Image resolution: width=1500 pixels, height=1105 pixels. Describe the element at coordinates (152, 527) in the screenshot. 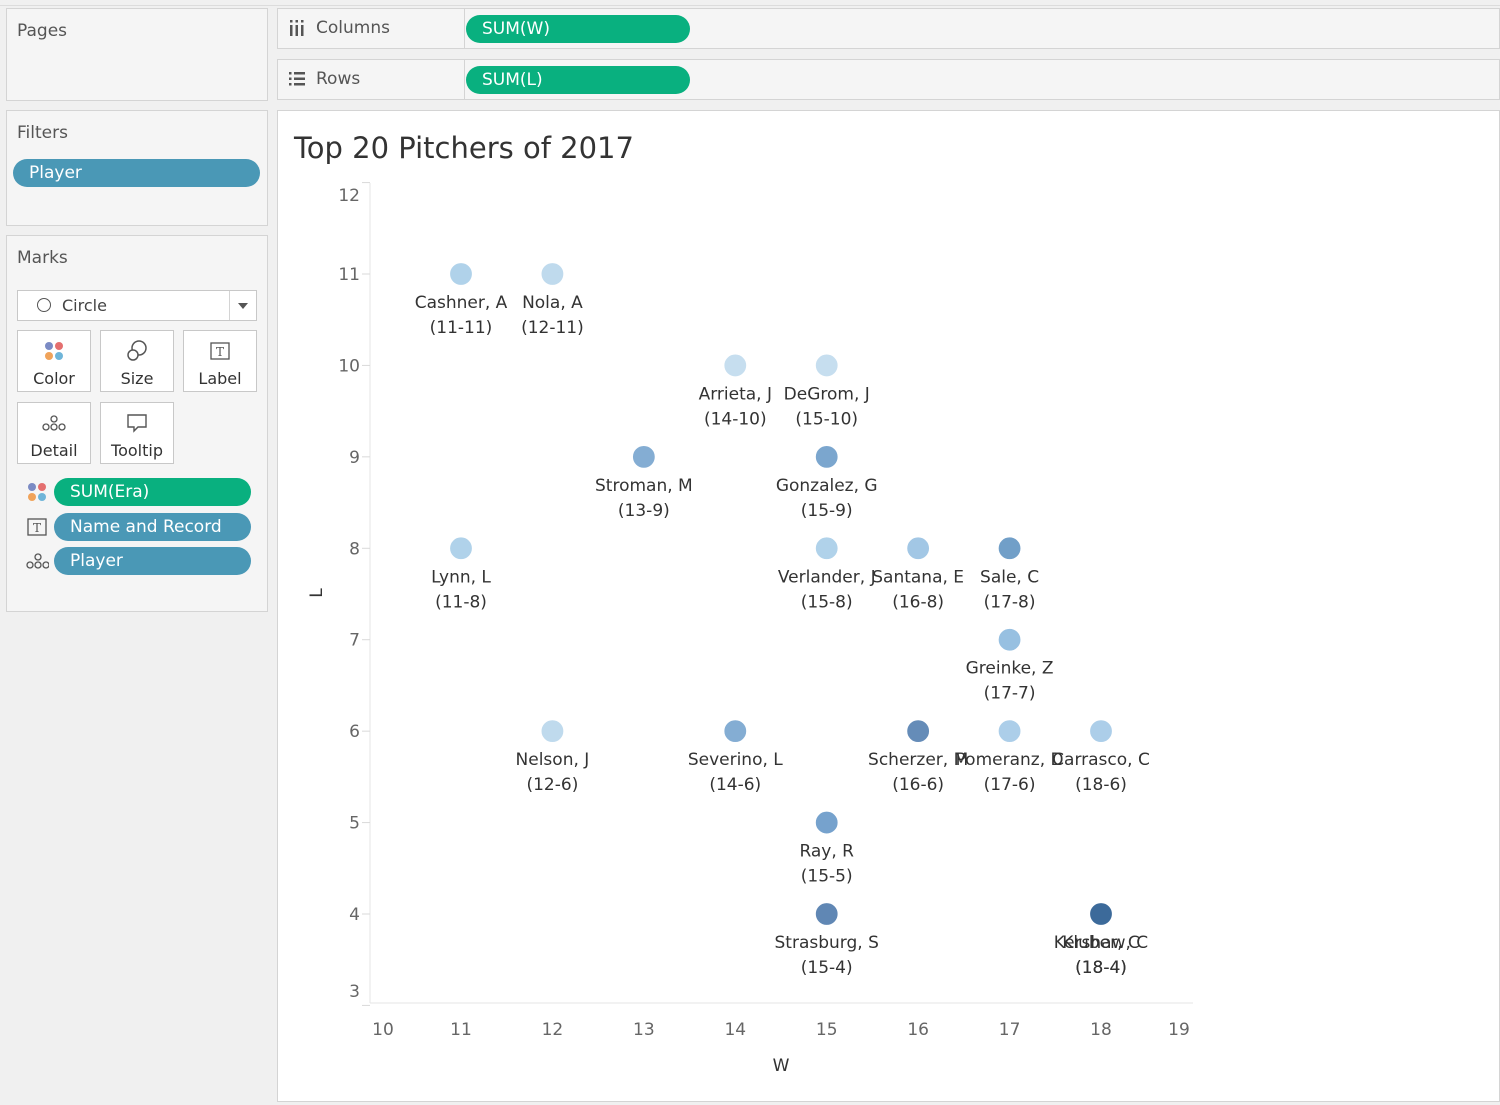

I see `encoding-pill-name-and-record: Name and Record` at that location.